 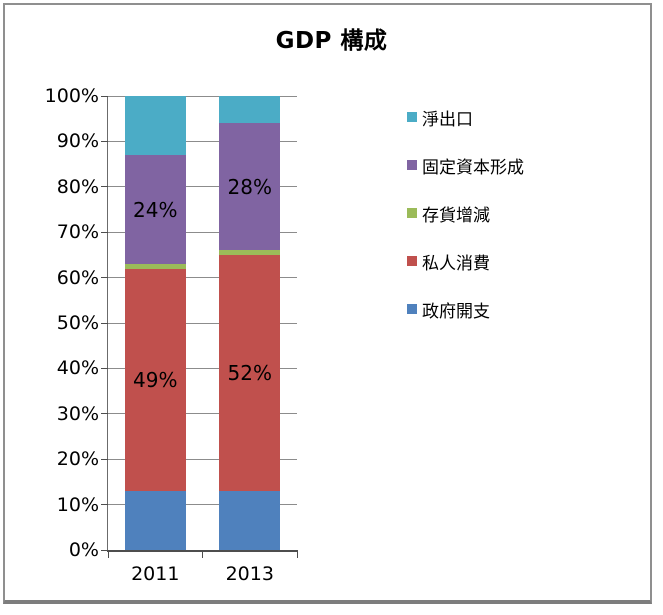 What do you see at coordinates (77, 232) in the screenshot?
I see `y-axis-label: 70%` at bounding box center [77, 232].